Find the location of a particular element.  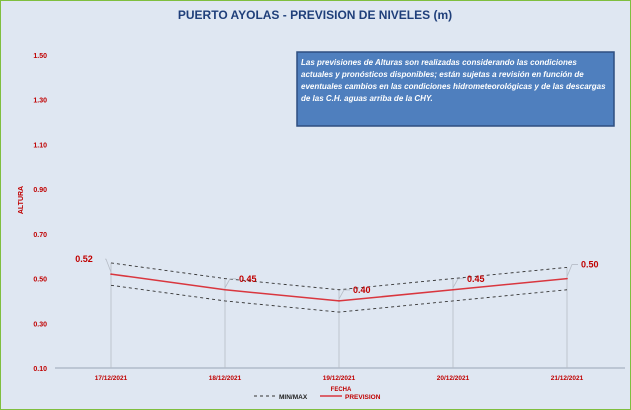

note-box is located at coordinates (455, 89).